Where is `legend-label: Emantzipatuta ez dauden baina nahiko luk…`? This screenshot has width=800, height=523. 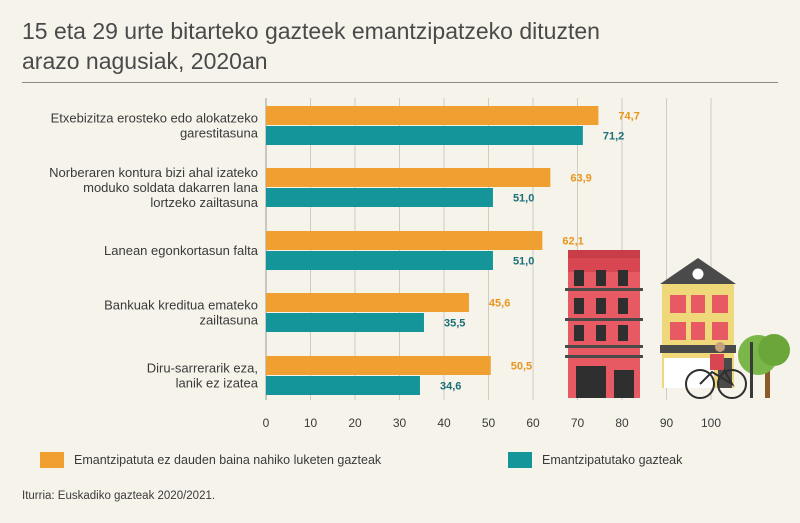 legend-label: Emantzipatuta ez dauden baina nahiko luk… is located at coordinates (228, 460).